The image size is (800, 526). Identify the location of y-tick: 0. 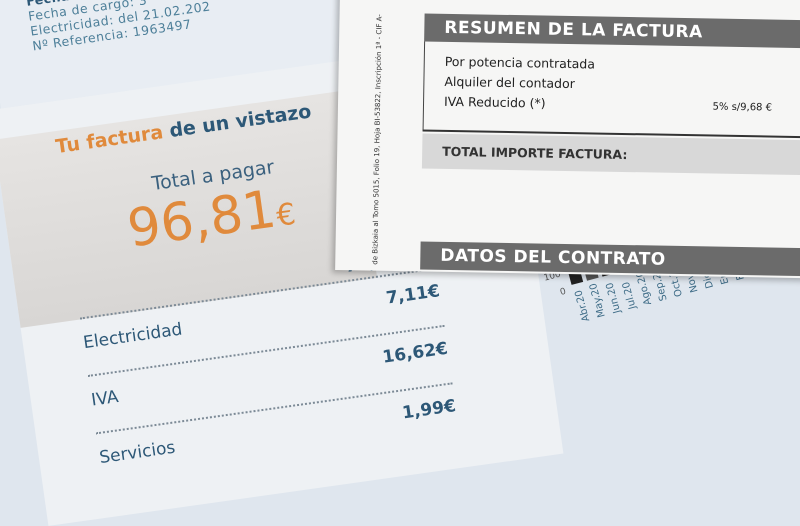
(563, 292).